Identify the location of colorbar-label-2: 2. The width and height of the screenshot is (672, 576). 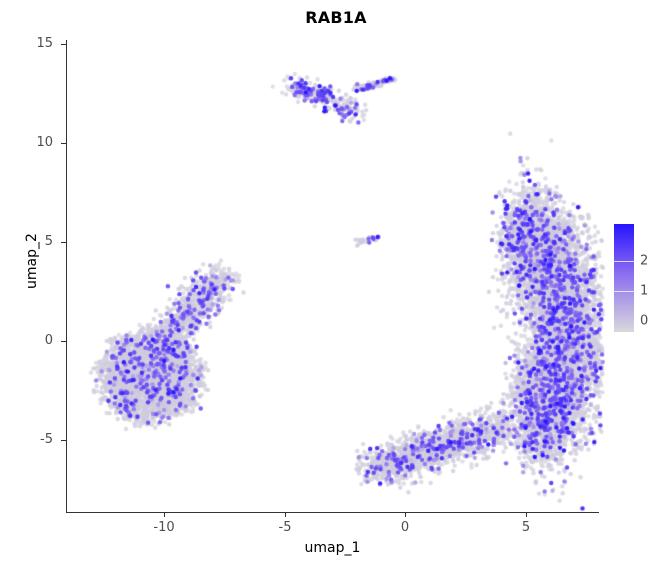
(644, 261).